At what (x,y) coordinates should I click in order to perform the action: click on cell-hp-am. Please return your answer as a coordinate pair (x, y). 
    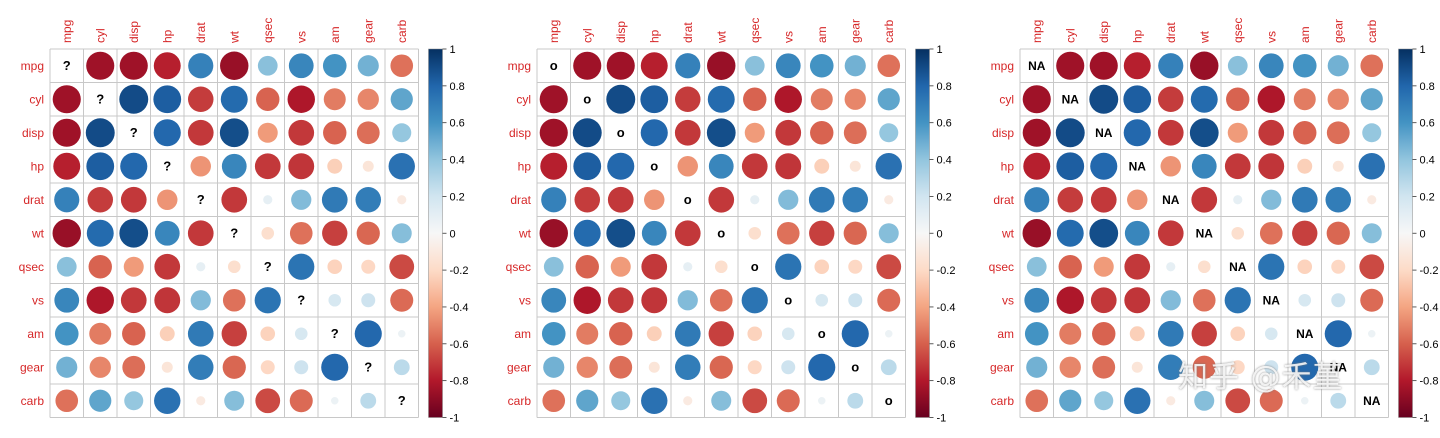
    Looking at the image, I should click on (1305, 166).